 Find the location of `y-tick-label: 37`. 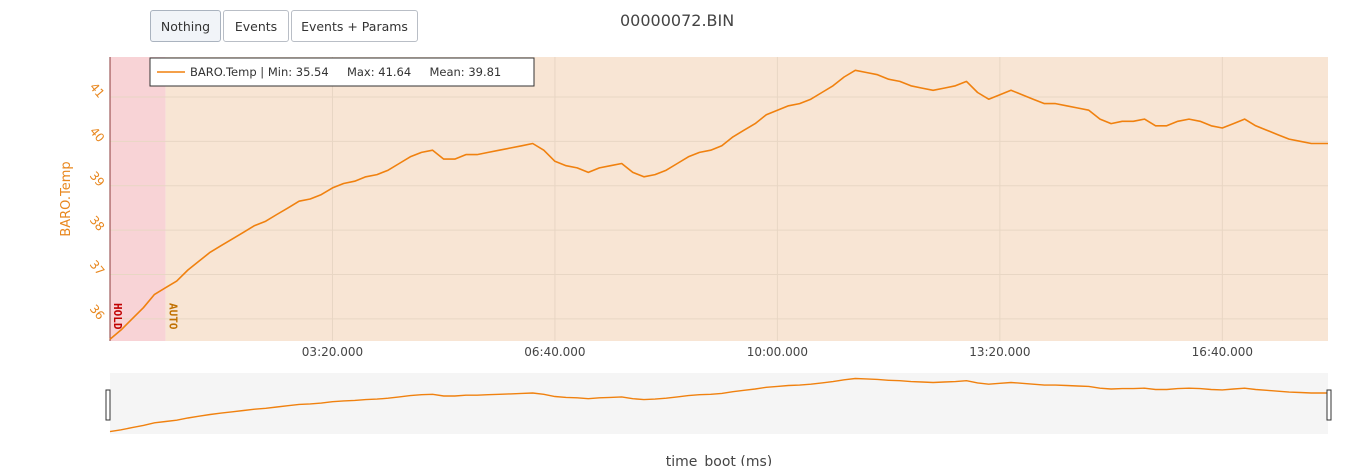

y-tick-label: 37 is located at coordinates (97, 268).